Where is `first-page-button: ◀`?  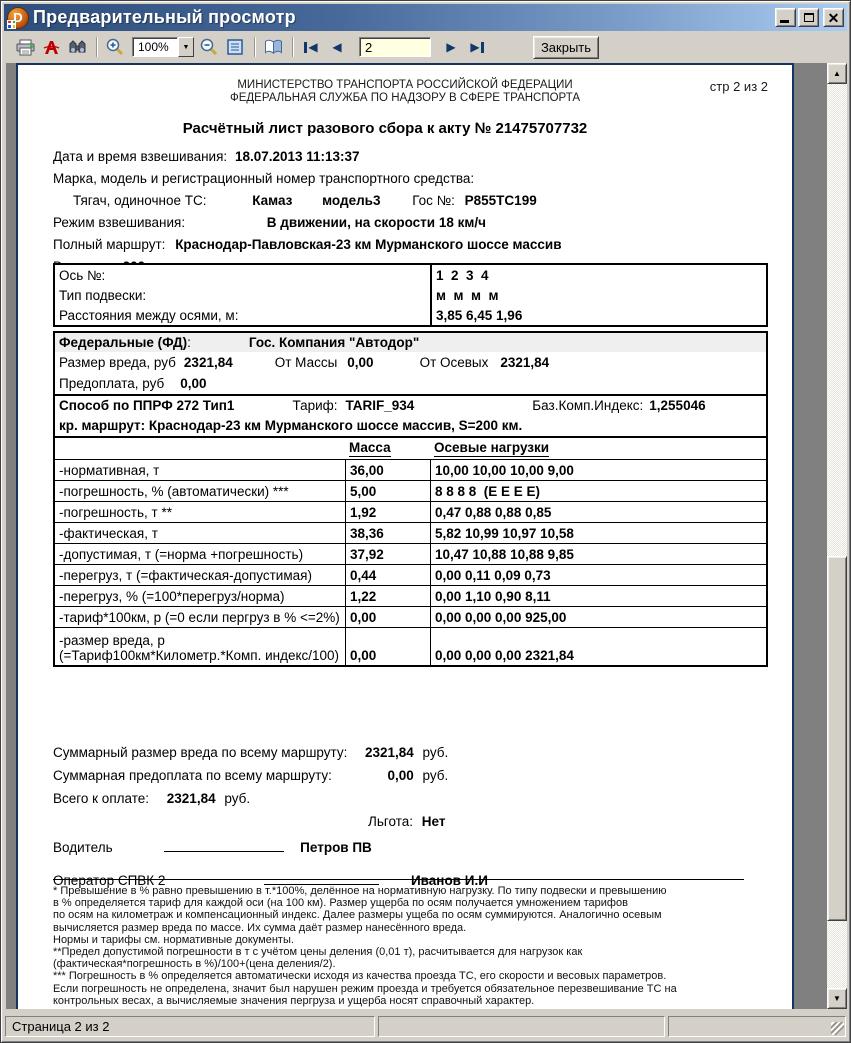
first-page-button: ◀ is located at coordinates (311, 47).